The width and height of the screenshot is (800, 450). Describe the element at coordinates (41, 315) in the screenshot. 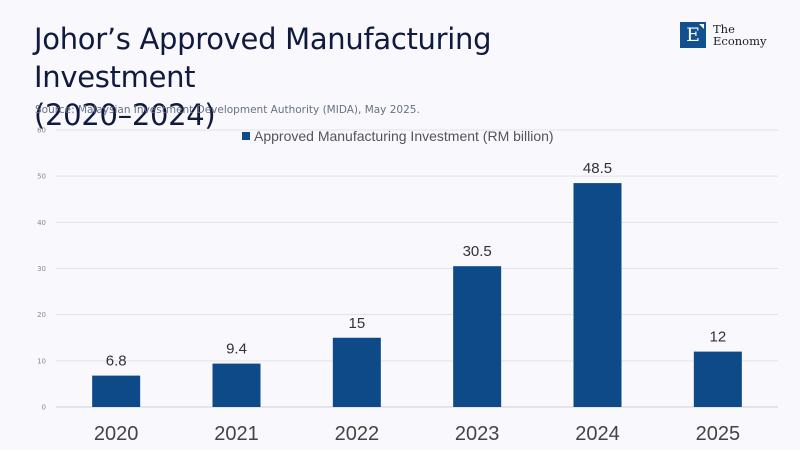

I see `y-tick-label: 20` at that location.